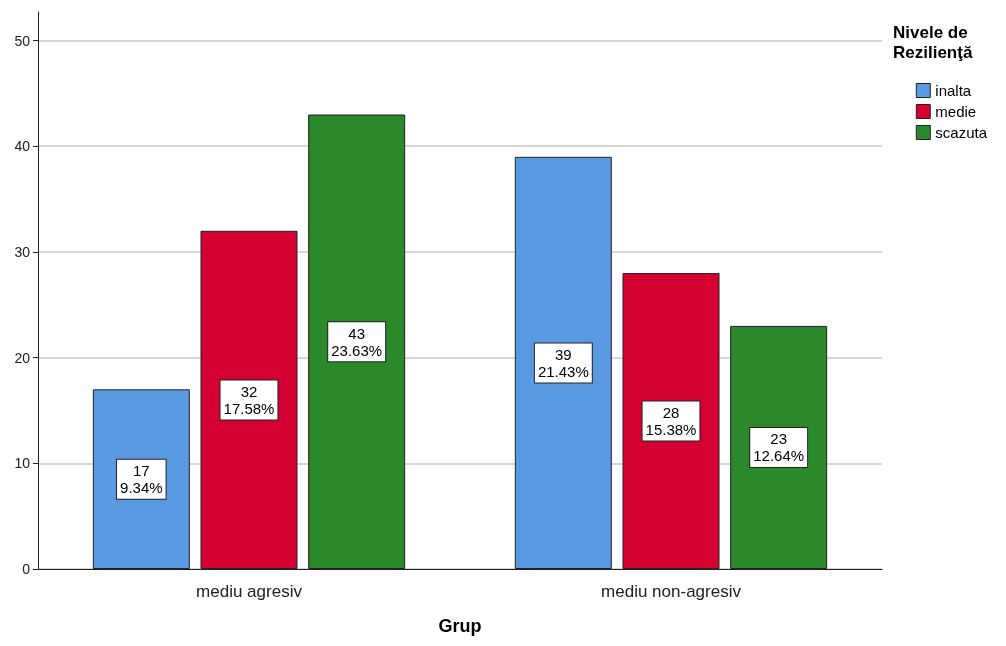 The height and width of the screenshot is (646, 1006). Describe the element at coordinates (460, 626) in the screenshot. I see `x-axis-title: Grup` at that location.